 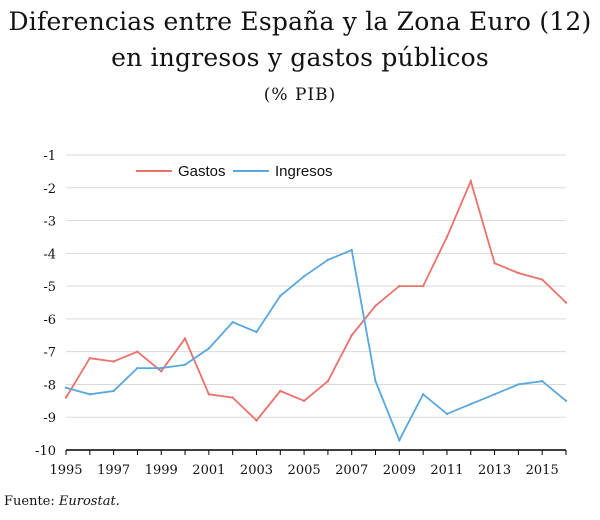 I want to click on y-tick-label: -4, so click(x=49, y=254).